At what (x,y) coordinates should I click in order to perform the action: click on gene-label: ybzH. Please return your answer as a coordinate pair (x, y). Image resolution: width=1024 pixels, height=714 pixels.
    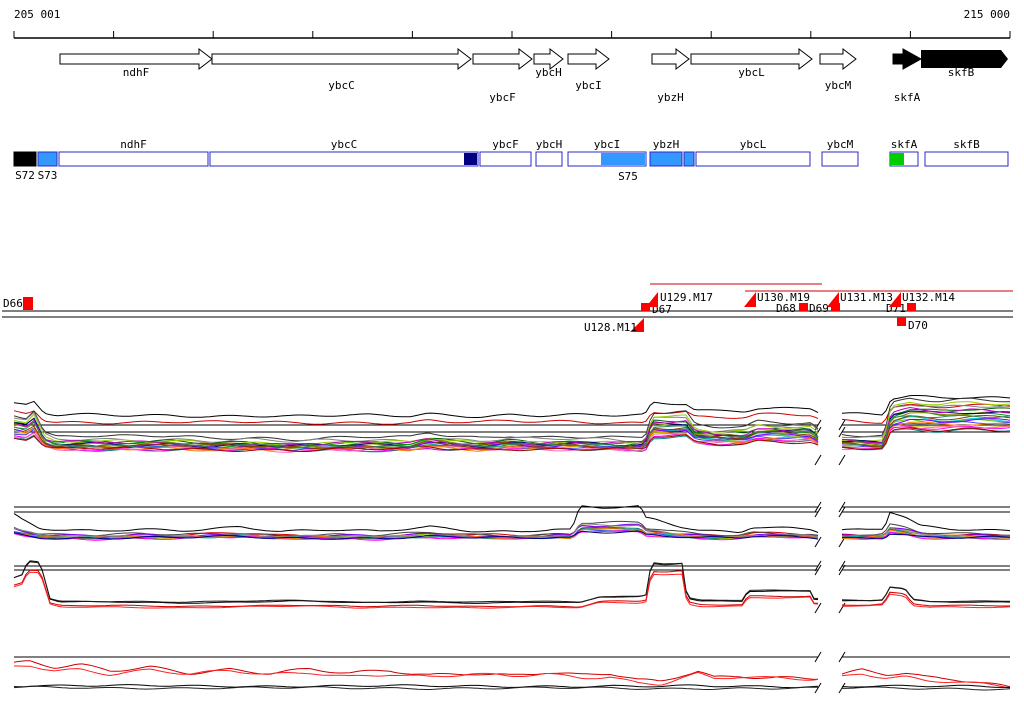
    Looking at the image, I should click on (670, 97).